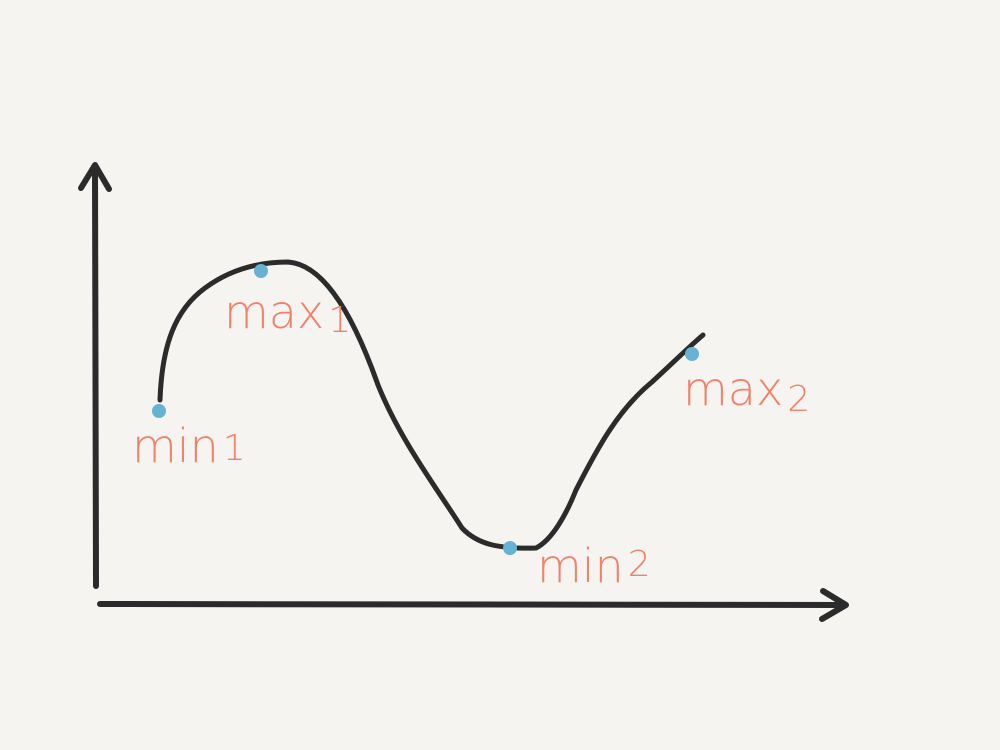  I want to click on label-max2-main: max, so click(733, 389).